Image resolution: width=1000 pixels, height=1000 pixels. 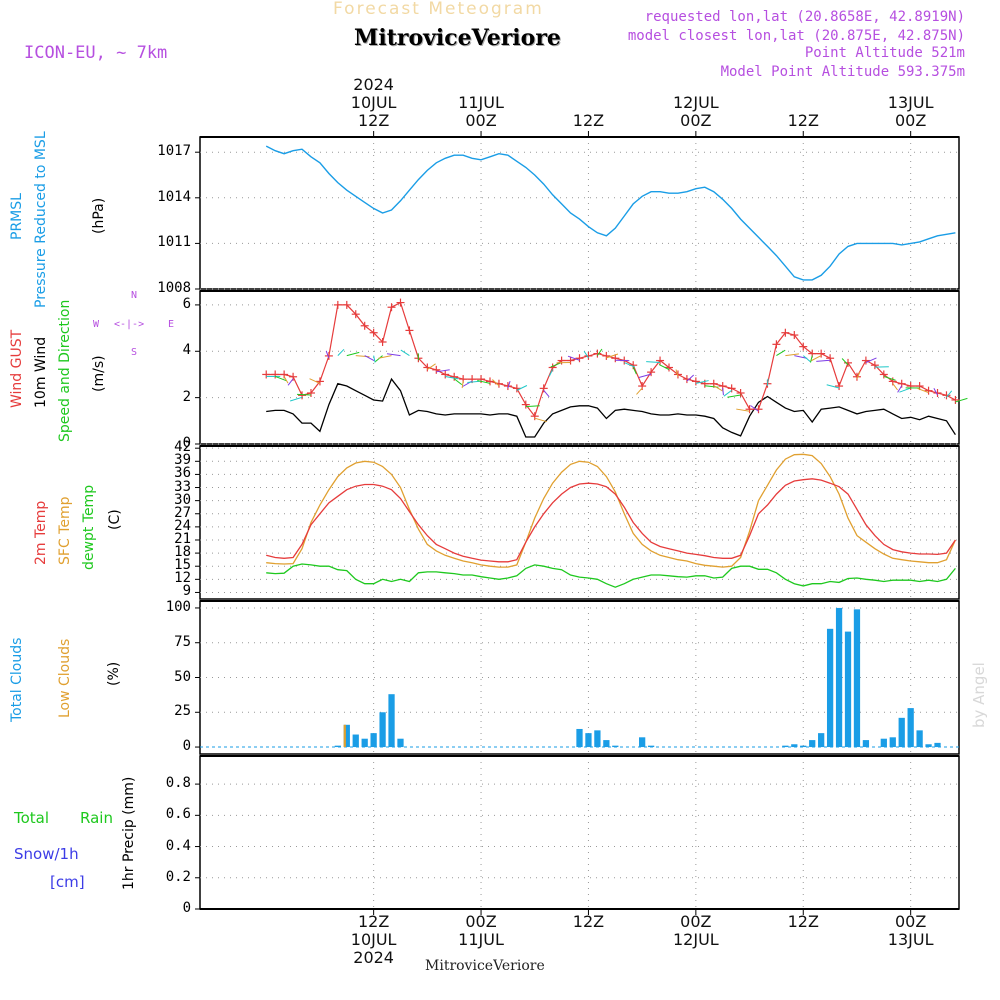 What do you see at coordinates (182, 460) in the screenshot?
I see `ytick-label-temp: 39` at bounding box center [182, 460].